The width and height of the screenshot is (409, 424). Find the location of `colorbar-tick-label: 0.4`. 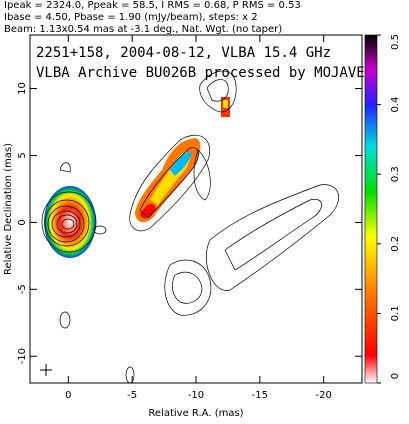

colorbar-tick-label: 0.4 is located at coordinates (395, 105).